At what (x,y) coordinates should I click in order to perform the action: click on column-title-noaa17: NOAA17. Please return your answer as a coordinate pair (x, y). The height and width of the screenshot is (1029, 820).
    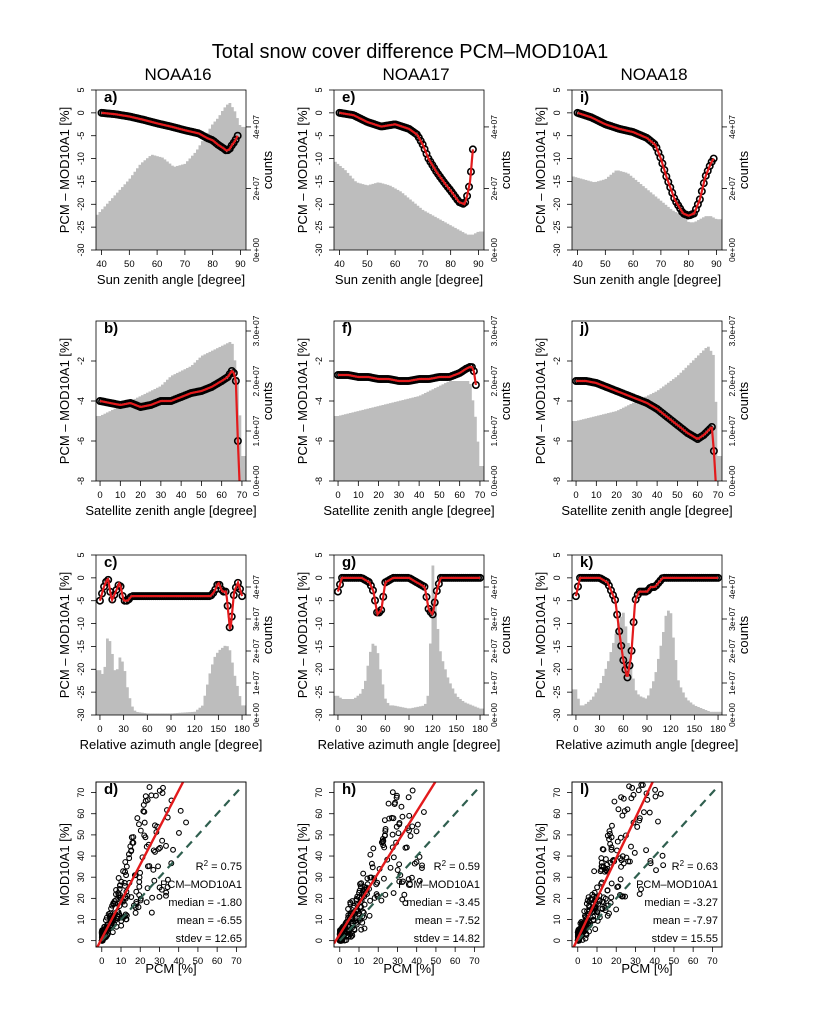
    Looking at the image, I should click on (415, 74).